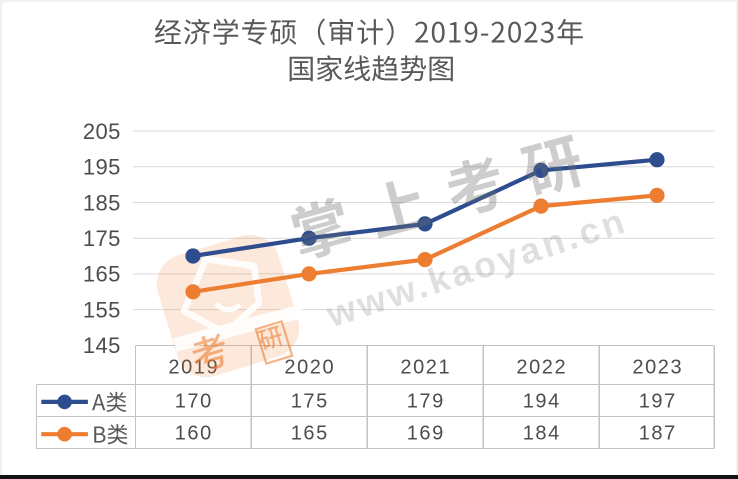 Image resolution: width=738 pixels, height=479 pixels. What do you see at coordinates (541, 367) in the screenshot?
I see `svg-text: 2022` at bounding box center [541, 367].